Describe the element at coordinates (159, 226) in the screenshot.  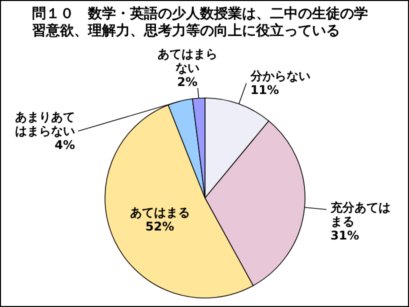
I see `data-label: 52%` at that location.